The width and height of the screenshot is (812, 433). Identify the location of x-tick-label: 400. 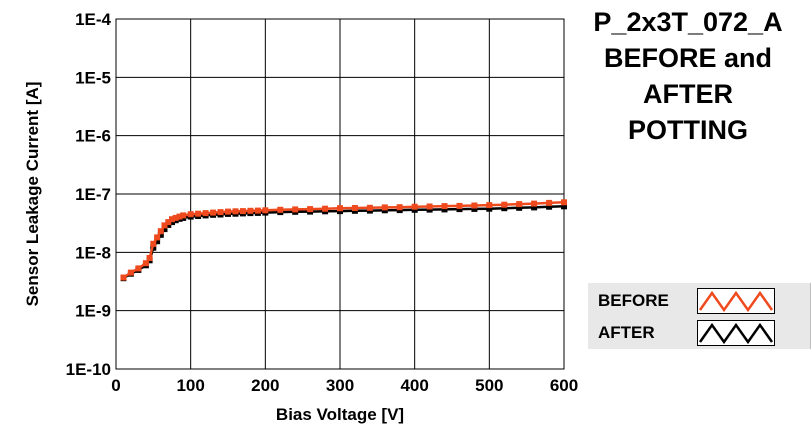
(414, 385).